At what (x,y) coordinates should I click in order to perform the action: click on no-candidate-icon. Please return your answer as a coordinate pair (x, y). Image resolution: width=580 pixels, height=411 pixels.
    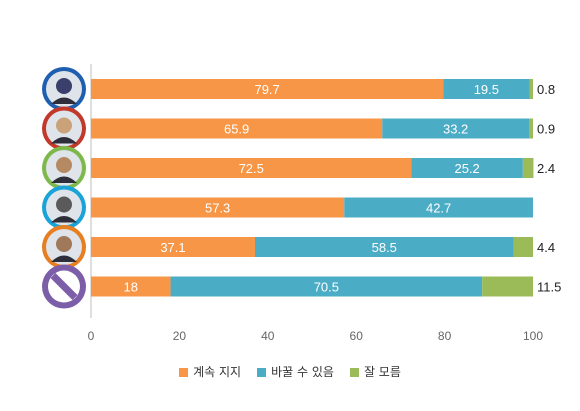
    Looking at the image, I should click on (64, 286).